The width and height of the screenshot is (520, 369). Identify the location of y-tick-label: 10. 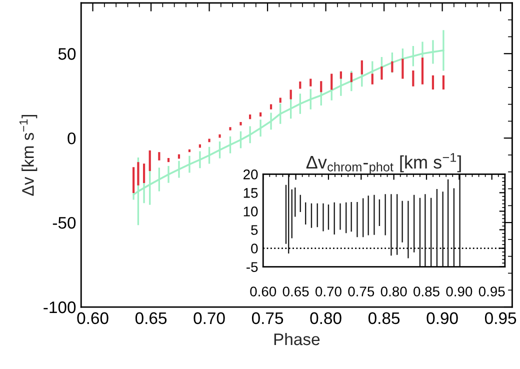
(251, 211).